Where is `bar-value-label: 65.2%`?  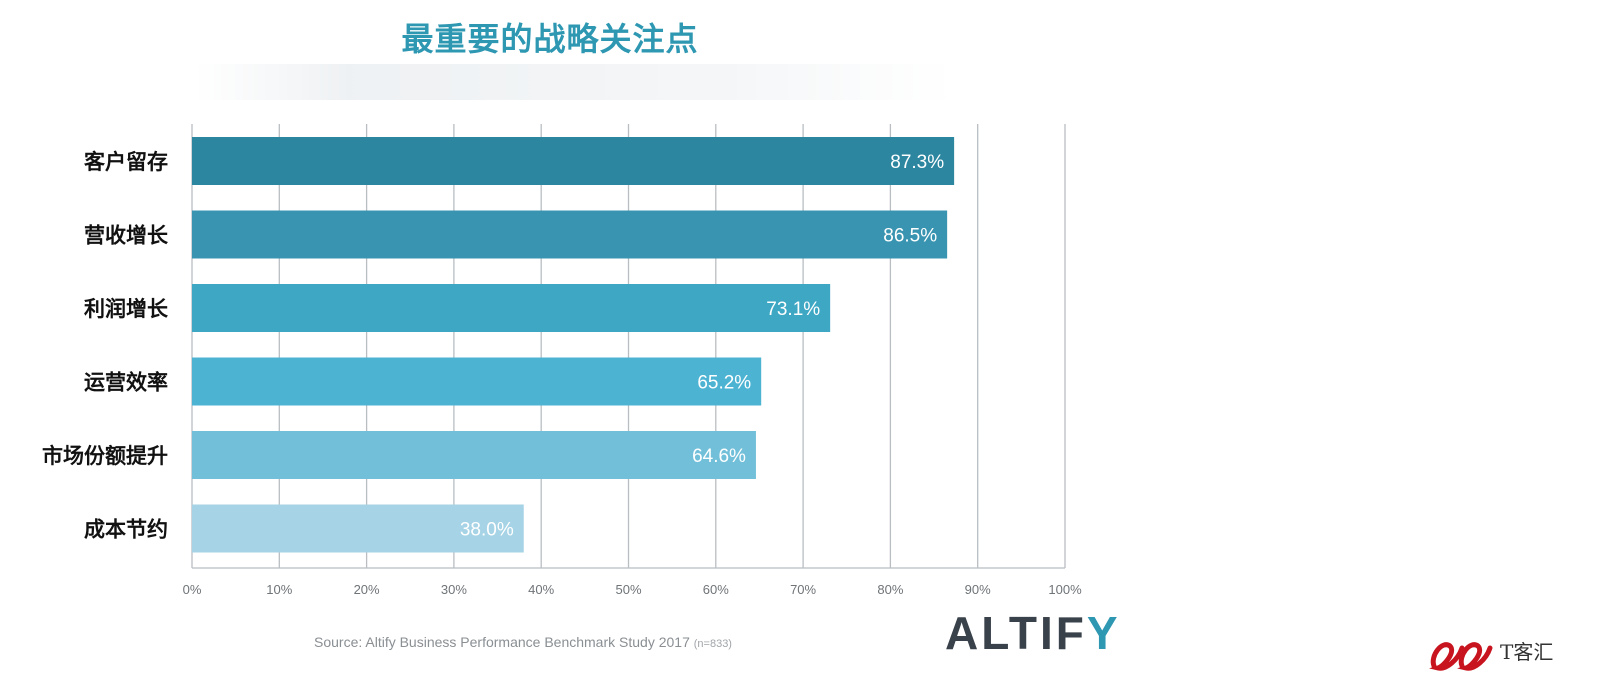 bar-value-label: 65.2% is located at coordinates (724, 383).